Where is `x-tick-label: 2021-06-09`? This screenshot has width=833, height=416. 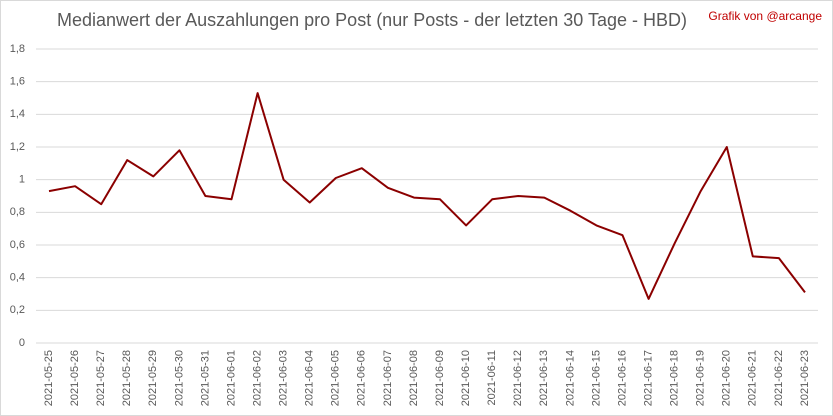
x-tick-label: 2021-06-09 is located at coordinates (440, 378).